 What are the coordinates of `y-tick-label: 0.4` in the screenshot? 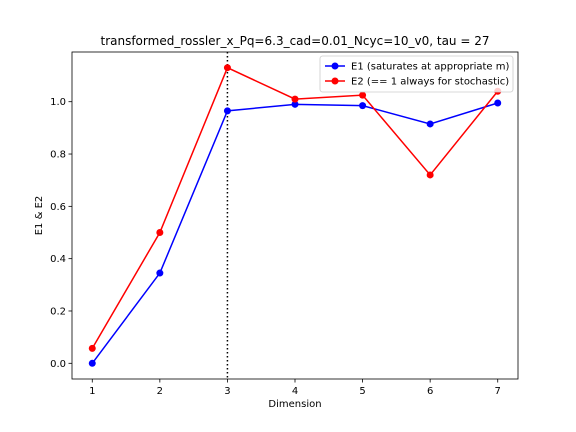 It's located at (58, 259).